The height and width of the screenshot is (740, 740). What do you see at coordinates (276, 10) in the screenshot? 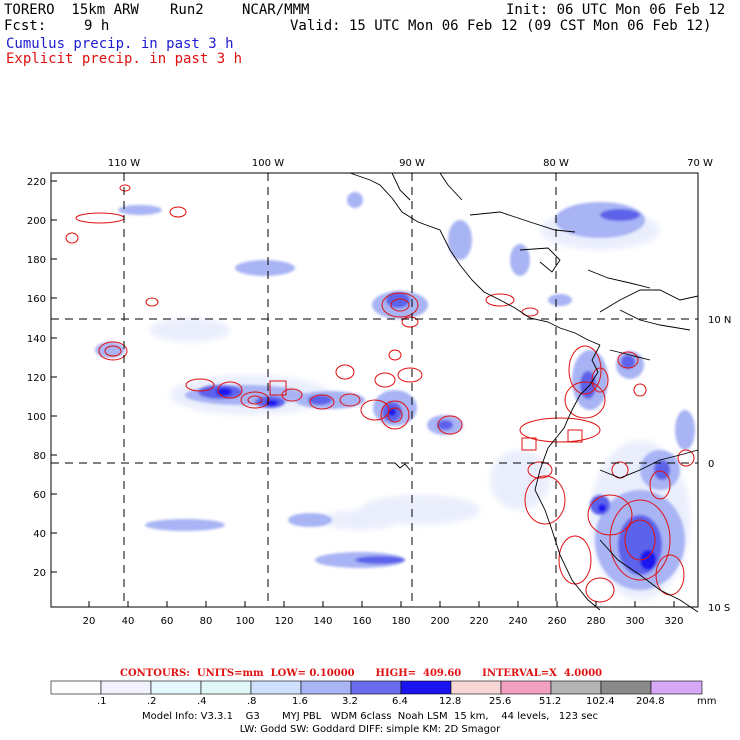
I see `org-label: NCAR/MMM` at bounding box center [276, 10].